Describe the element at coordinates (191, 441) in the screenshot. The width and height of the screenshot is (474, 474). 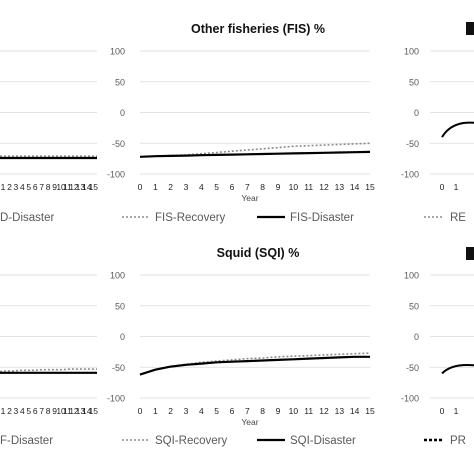
I see `legend-label: SQI-Recovery` at that location.